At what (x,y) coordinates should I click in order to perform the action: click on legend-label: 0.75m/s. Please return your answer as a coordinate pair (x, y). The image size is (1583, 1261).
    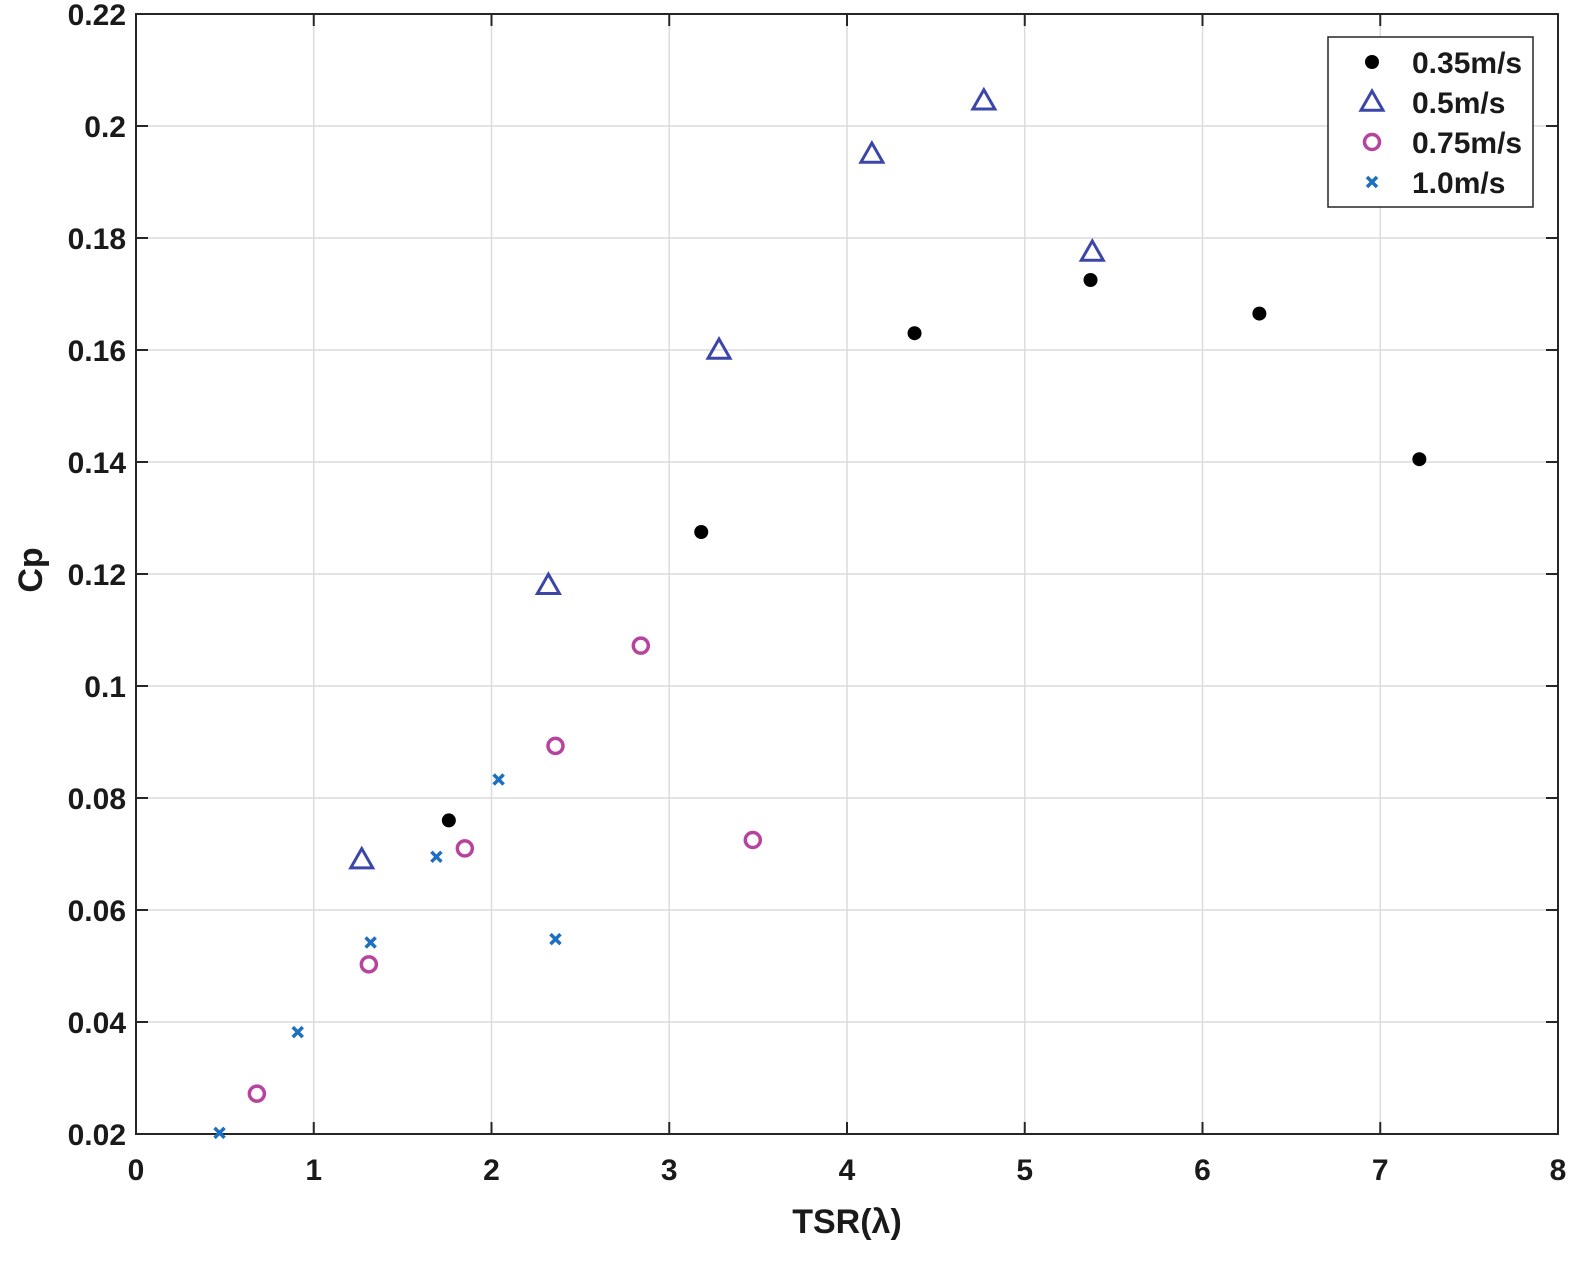
    Looking at the image, I should click on (1467, 143).